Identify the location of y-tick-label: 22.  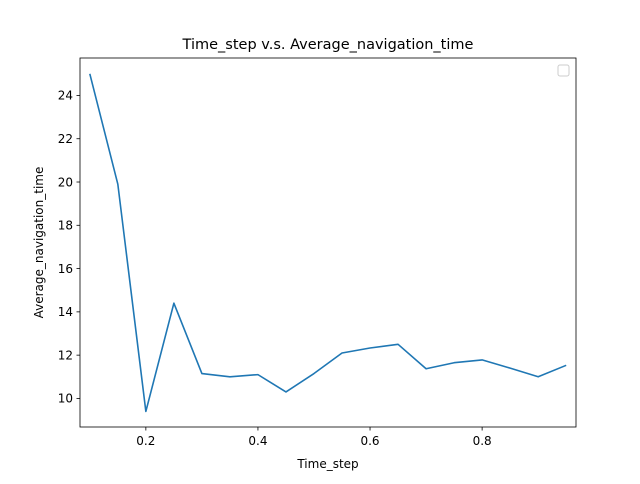
(65, 139).